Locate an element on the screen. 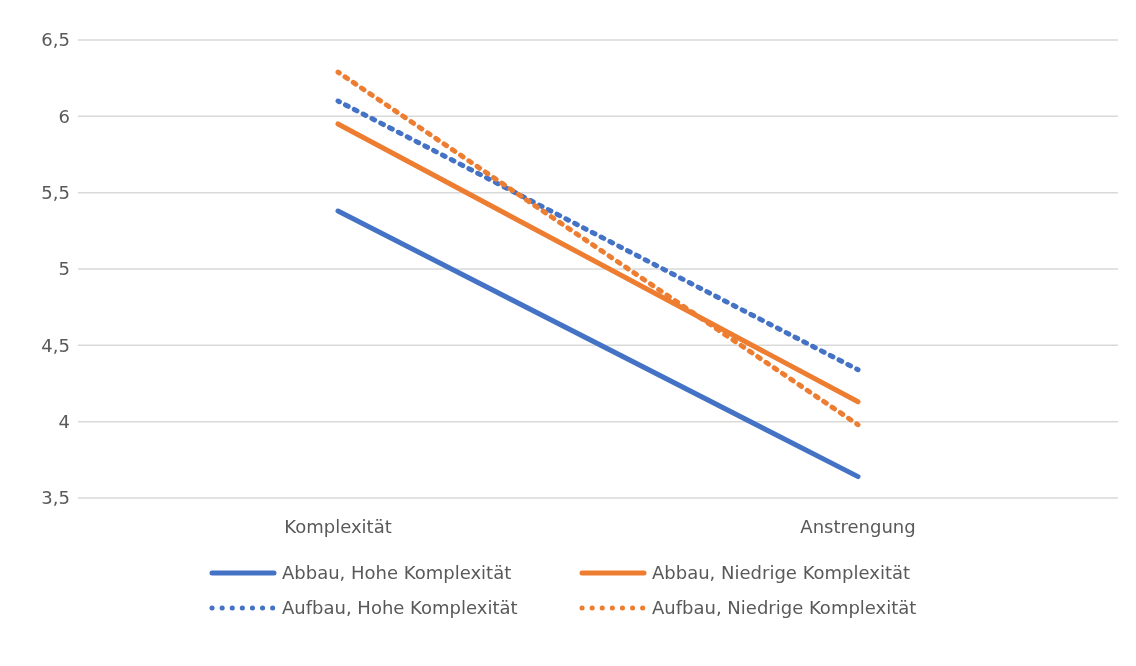  y-tick-label: 5,5 is located at coordinates (55, 193).